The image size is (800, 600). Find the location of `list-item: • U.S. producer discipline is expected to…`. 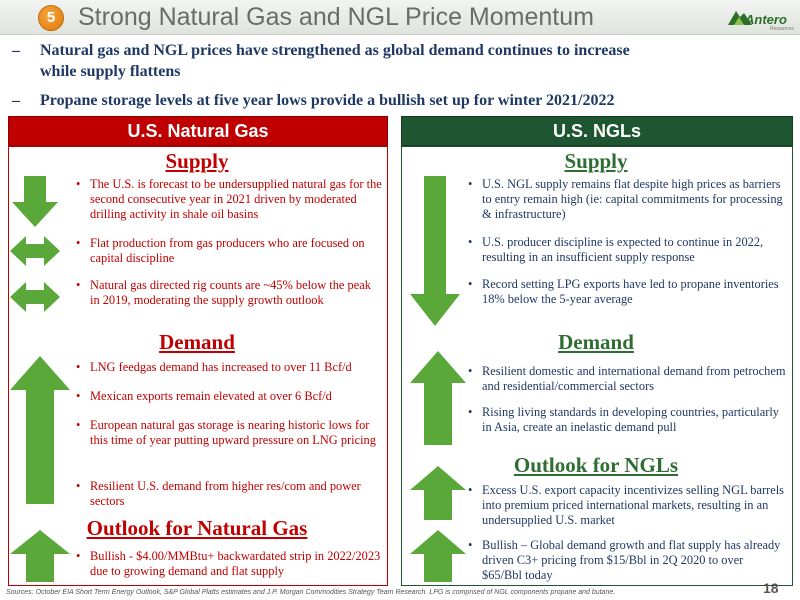

list-item: • U.S. producer discipline is expected to… is located at coordinates (627, 250).